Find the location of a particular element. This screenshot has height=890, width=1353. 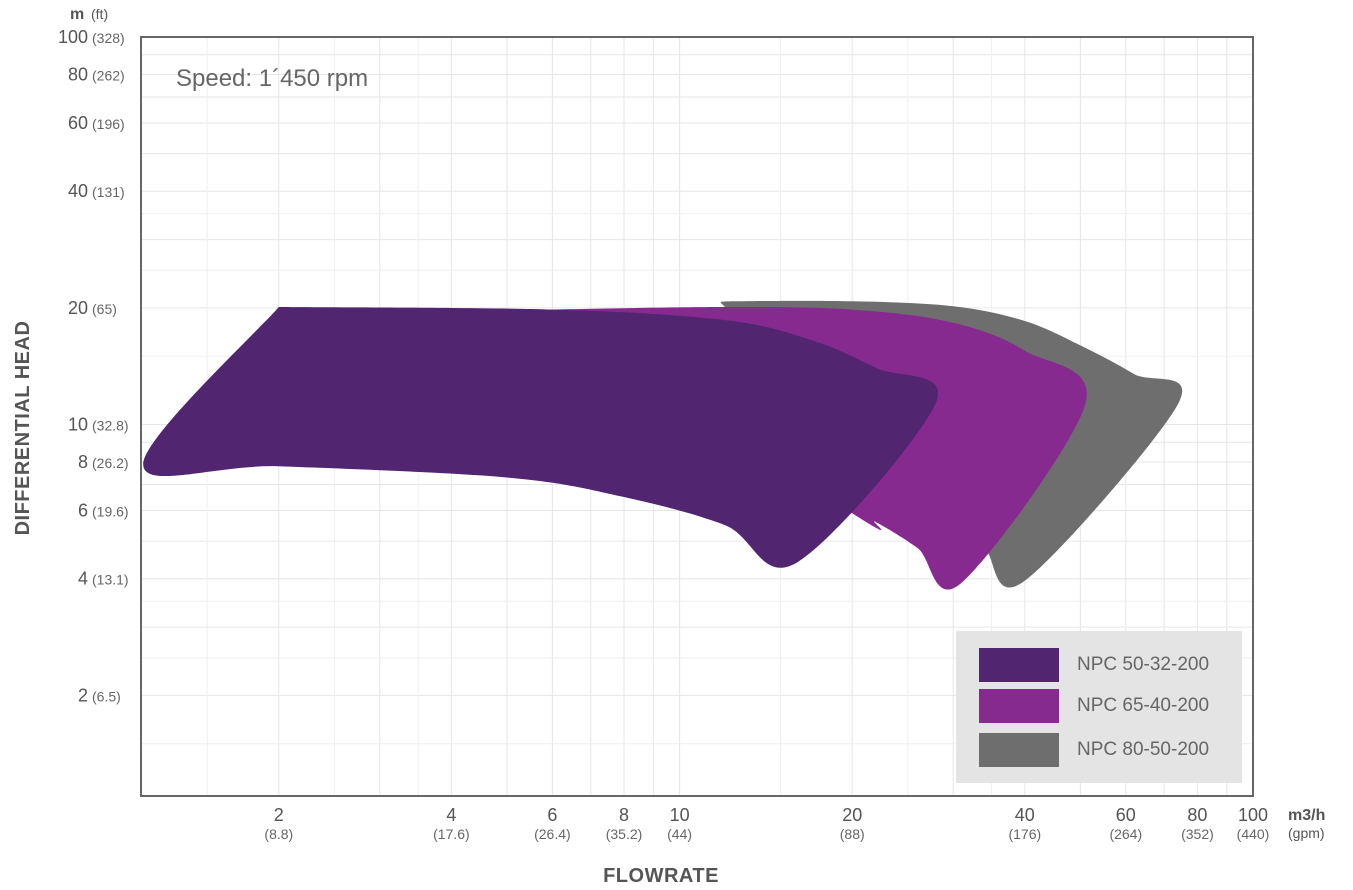

y-tick-sub-label: (26.2) is located at coordinates (110, 463).